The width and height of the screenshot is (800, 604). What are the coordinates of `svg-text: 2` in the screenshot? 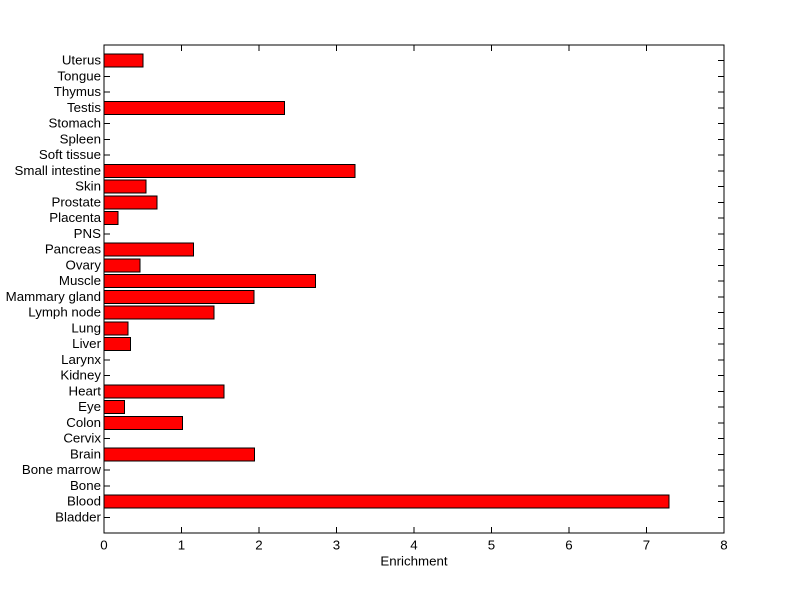 It's located at (258, 545).